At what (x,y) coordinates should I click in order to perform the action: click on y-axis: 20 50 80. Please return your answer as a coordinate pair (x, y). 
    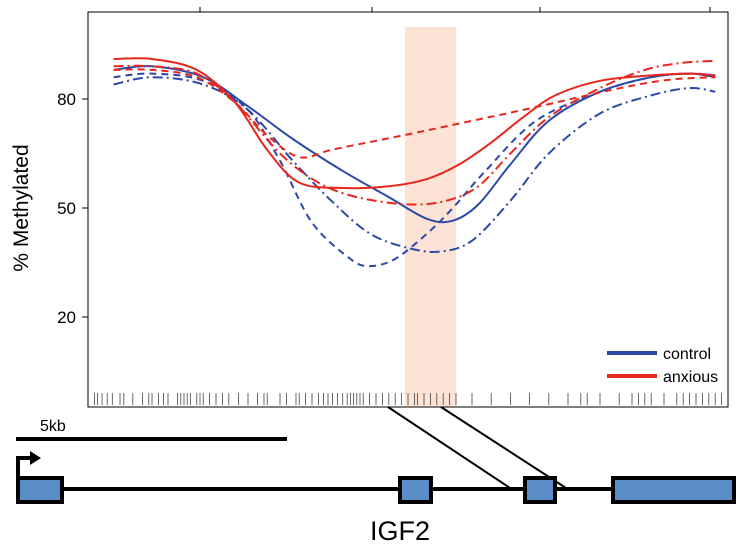
    Looking at the image, I should click on (72, 208).